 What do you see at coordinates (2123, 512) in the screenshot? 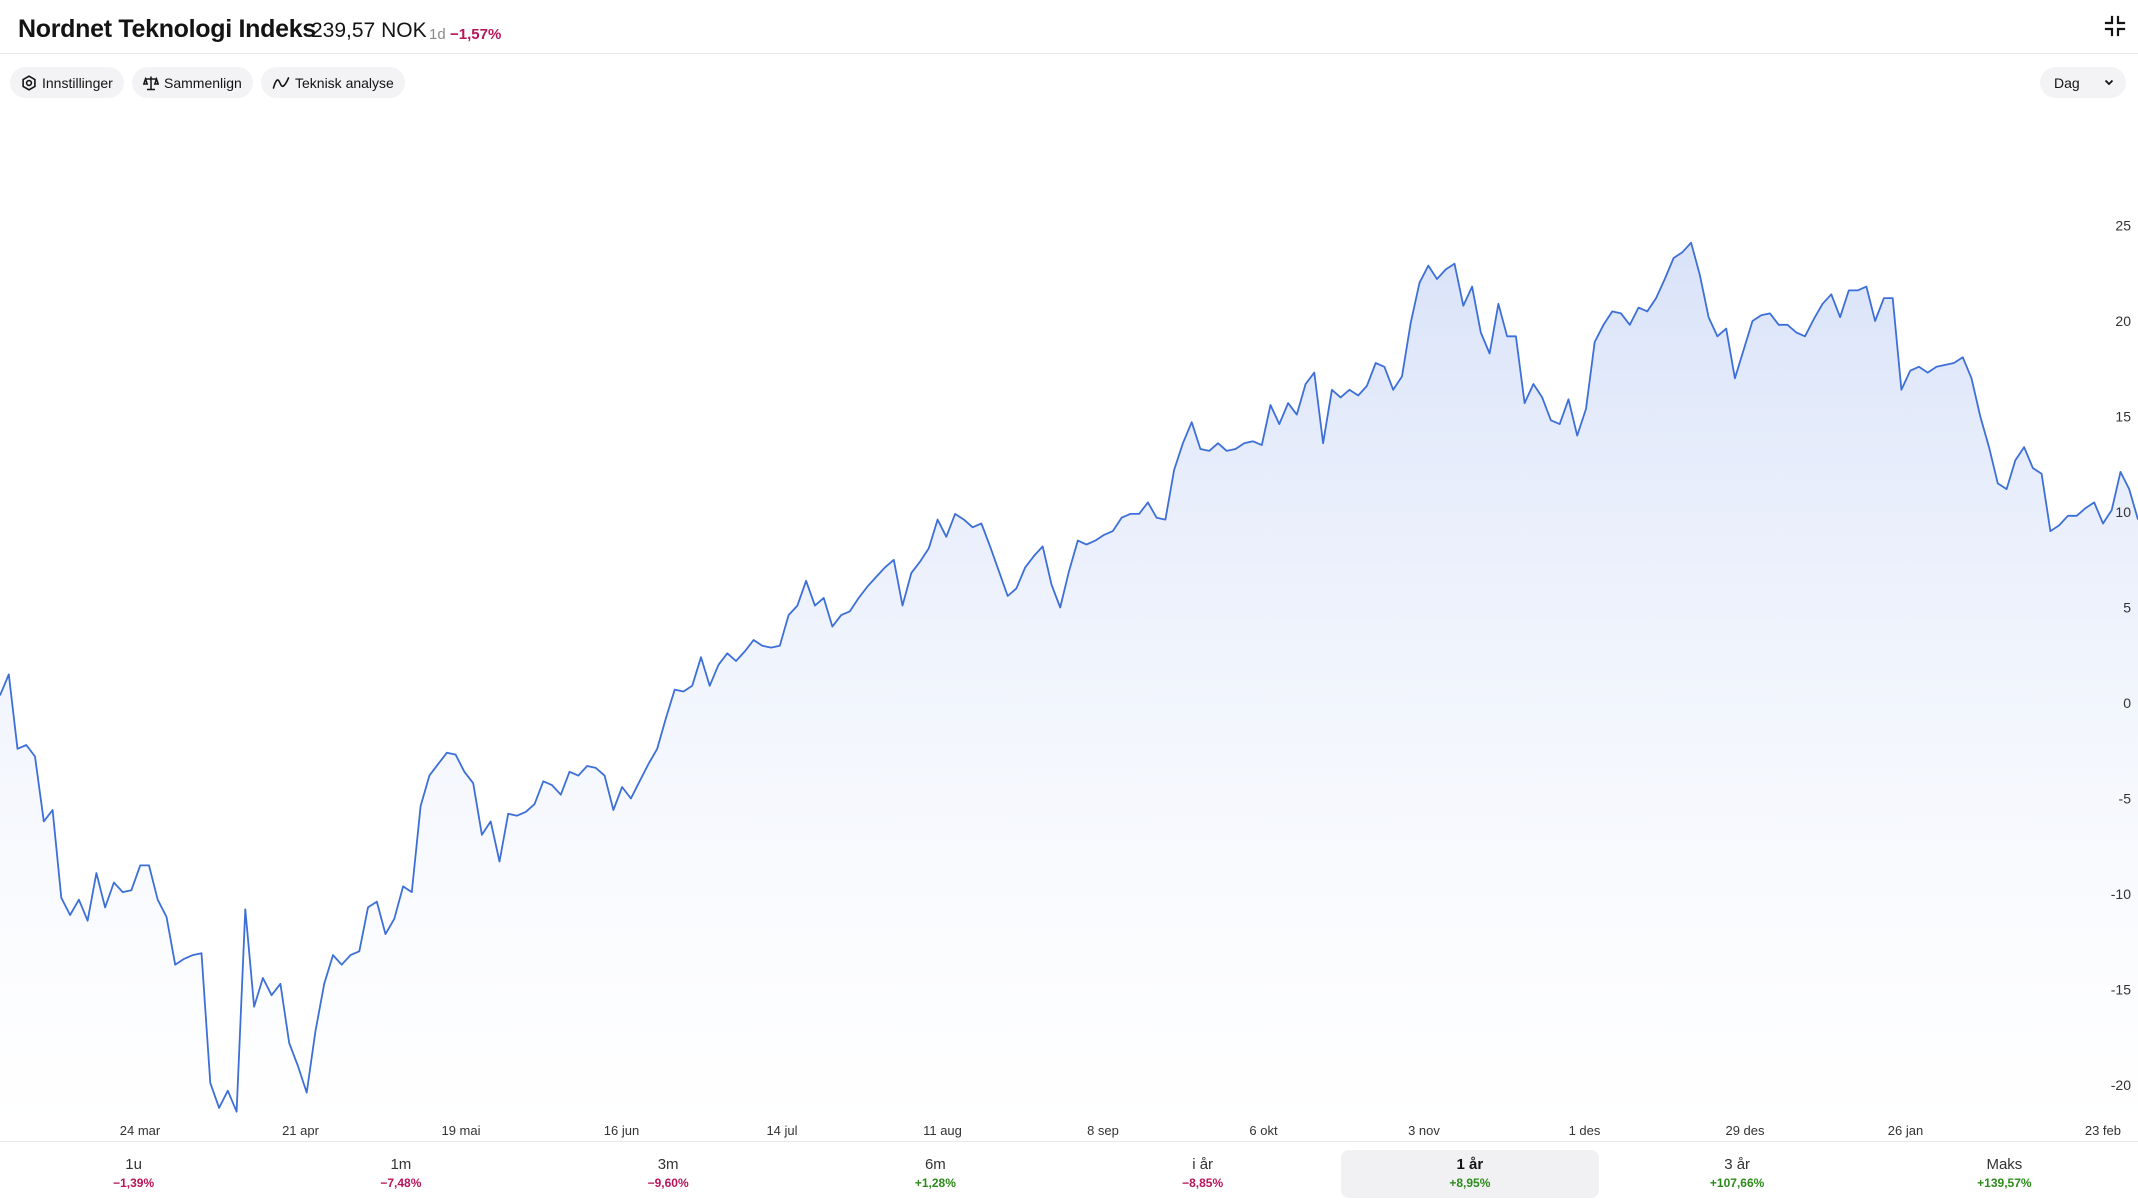
I see `y-tick-label: 10` at bounding box center [2123, 512].